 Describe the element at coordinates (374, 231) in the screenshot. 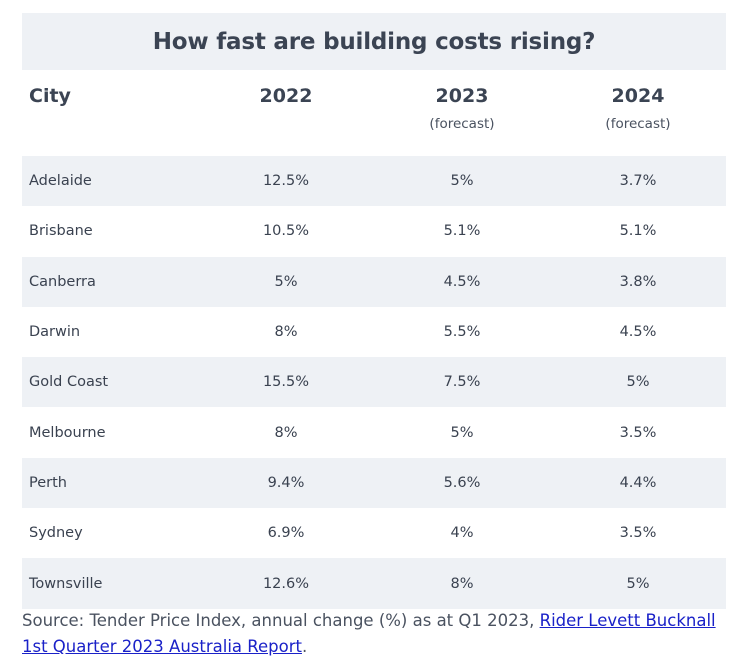

I see `table-row: Brisbane 10.5% 5.1% 5.1%` at that location.